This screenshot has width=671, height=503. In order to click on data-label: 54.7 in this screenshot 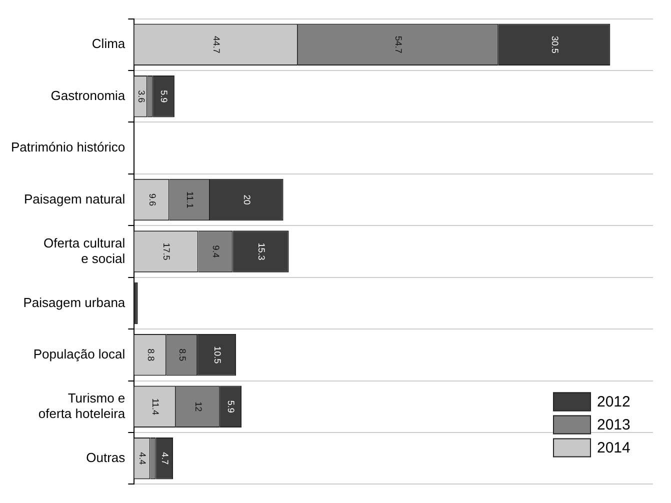, I will do `click(399, 45)`.